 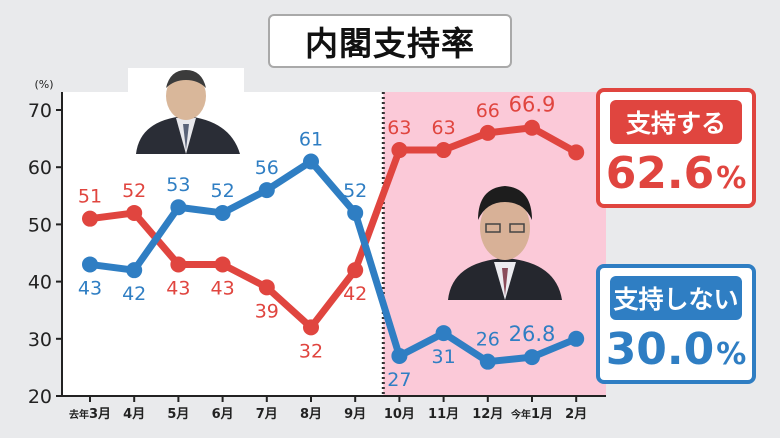 What do you see at coordinates (660, 173) in the screenshot?
I see `legend-support-value: 62.6` at bounding box center [660, 173].